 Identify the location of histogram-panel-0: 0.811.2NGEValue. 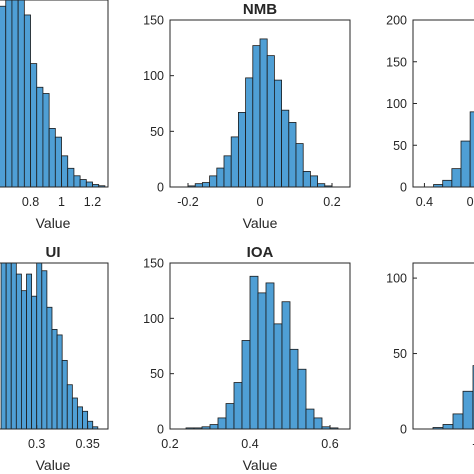
(54, 115).